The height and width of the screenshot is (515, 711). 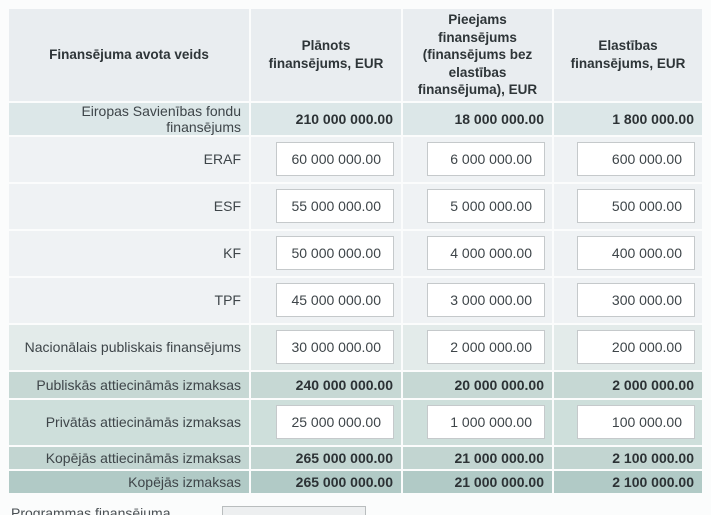 I want to click on tpf-flexibility-input, so click(x=636, y=300).